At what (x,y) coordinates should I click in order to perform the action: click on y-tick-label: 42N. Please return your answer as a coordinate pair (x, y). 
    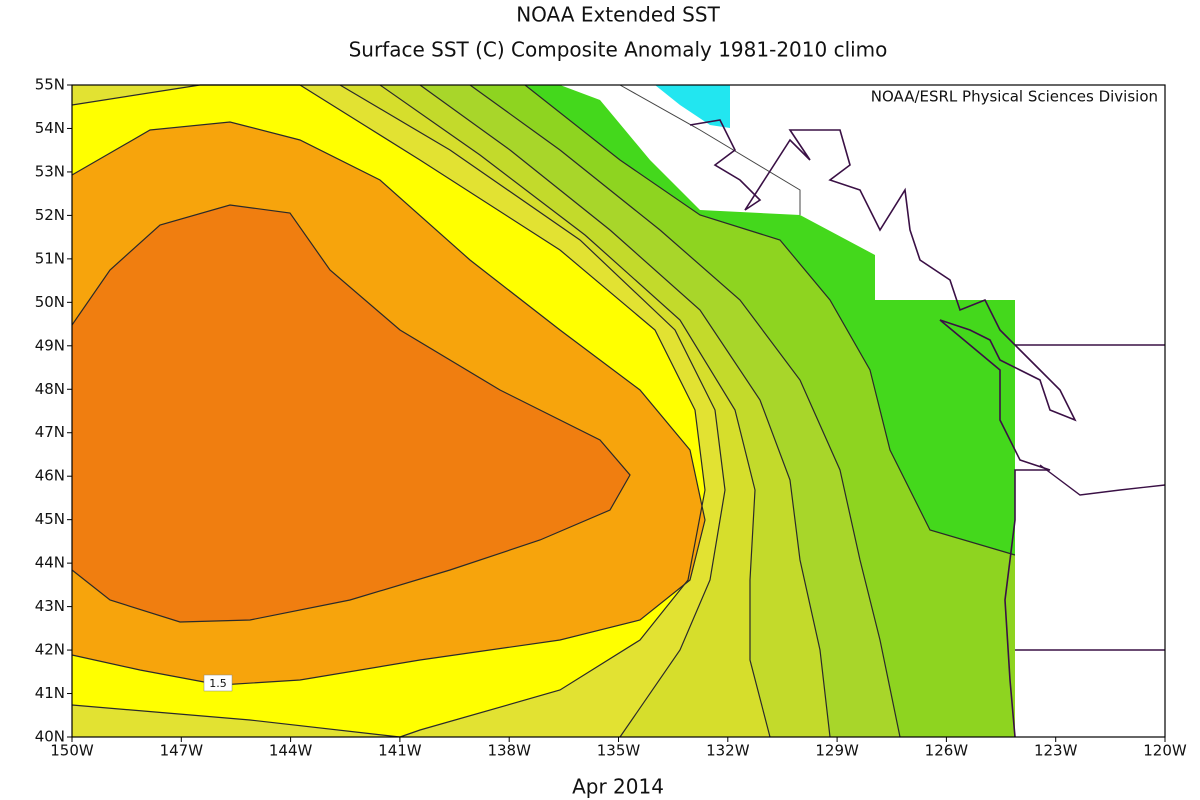
    Looking at the image, I should click on (50, 650).